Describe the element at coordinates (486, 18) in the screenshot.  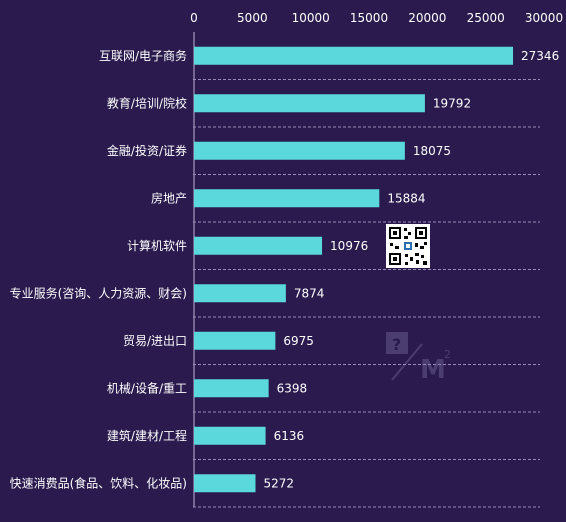
I see `x-tick-label: 25000` at that location.